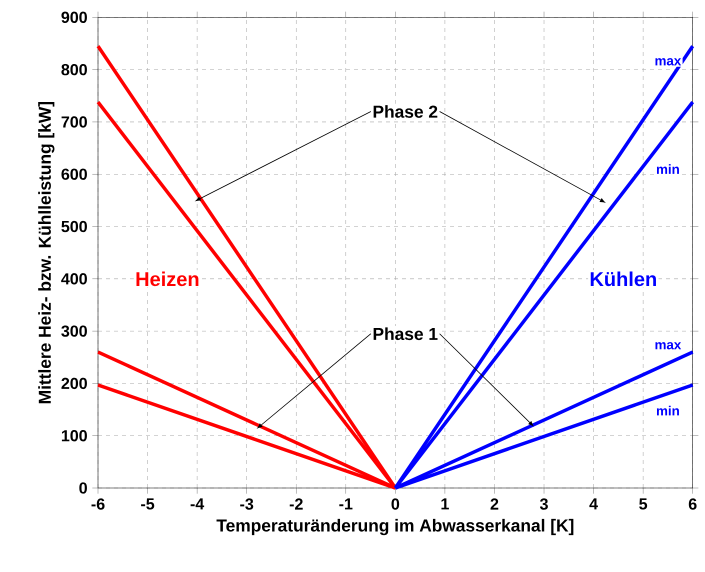 The image size is (705, 572). I want to click on x-tick-label: 4, so click(593, 504).